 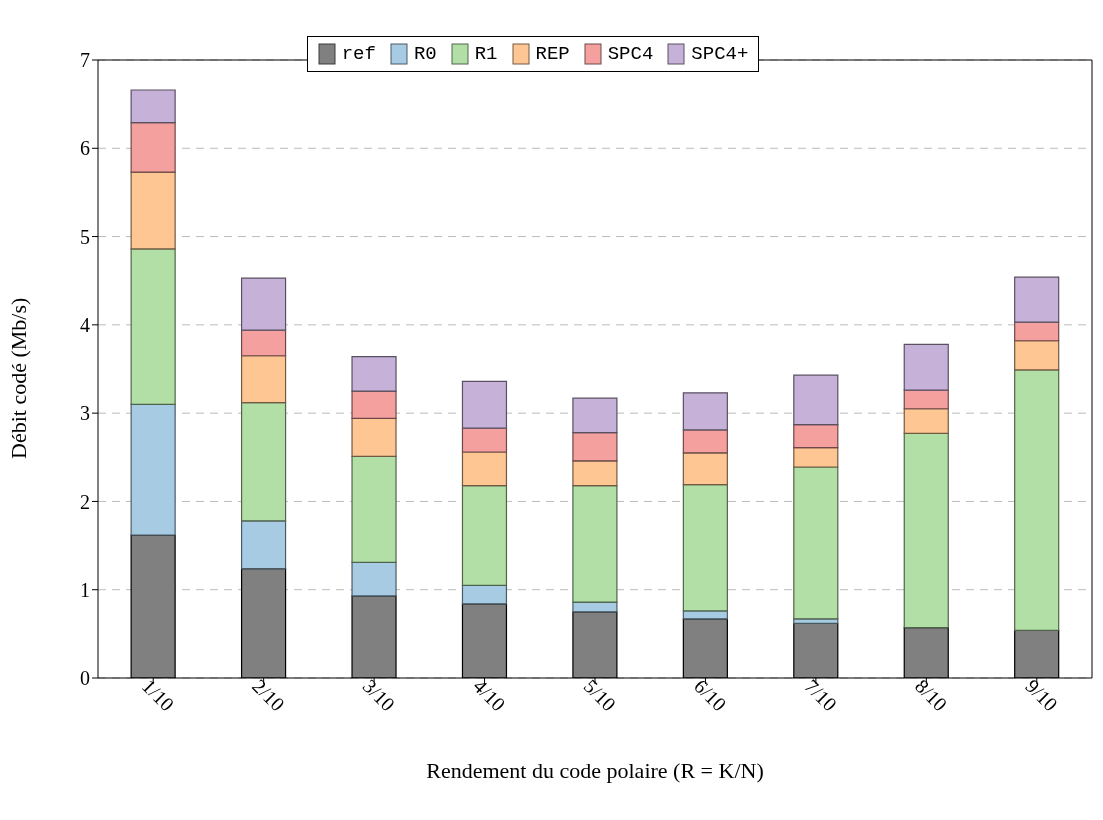 I want to click on y-tick-label: 7, so click(x=85, y=60).